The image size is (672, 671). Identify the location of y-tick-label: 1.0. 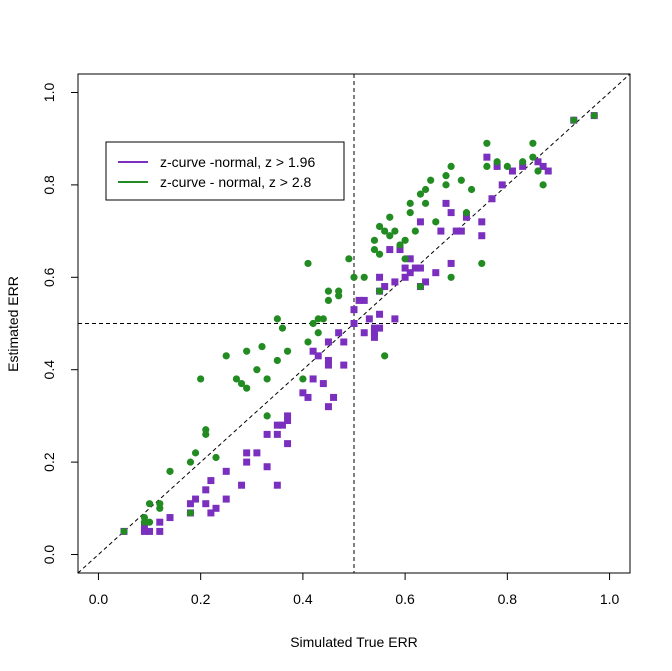
(49, 93).